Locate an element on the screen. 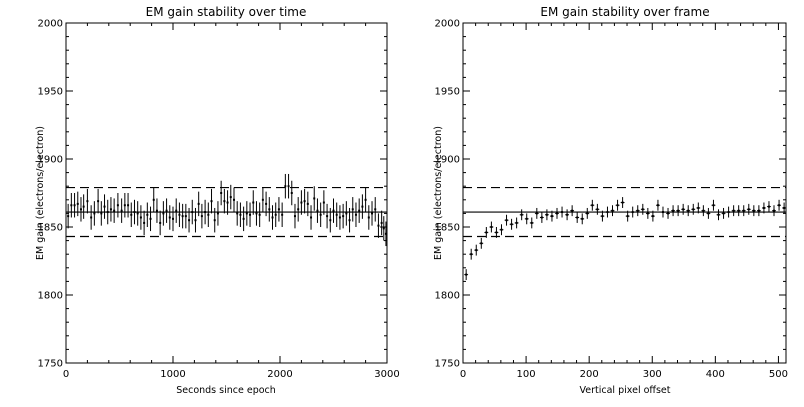  time-y-tick-label: 2000 is located at coordinates (50, 24).